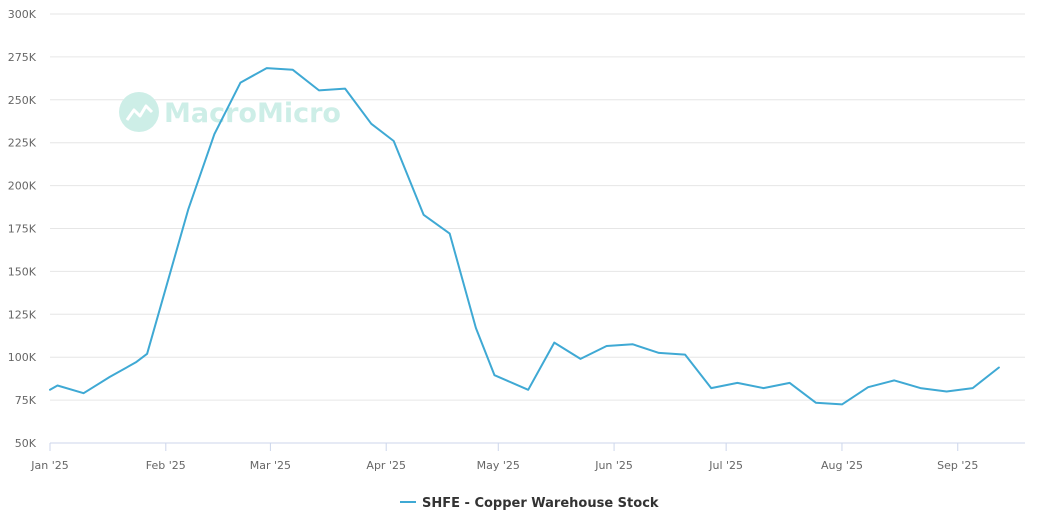 The width and height of the screenshot is (1041, 520). What do you see at coordinates (22, 14) in the screenshot?
I see `y-tick-label: 300K` at bounding box center [22, 14].